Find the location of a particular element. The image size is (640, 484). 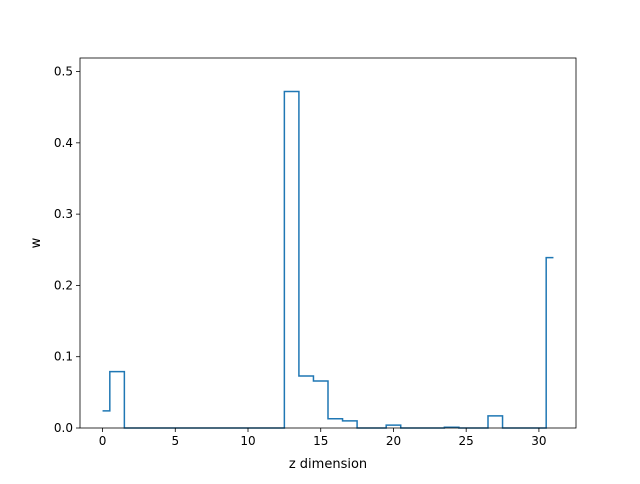

y-axis-label: w is located at coordinates (36, 242).